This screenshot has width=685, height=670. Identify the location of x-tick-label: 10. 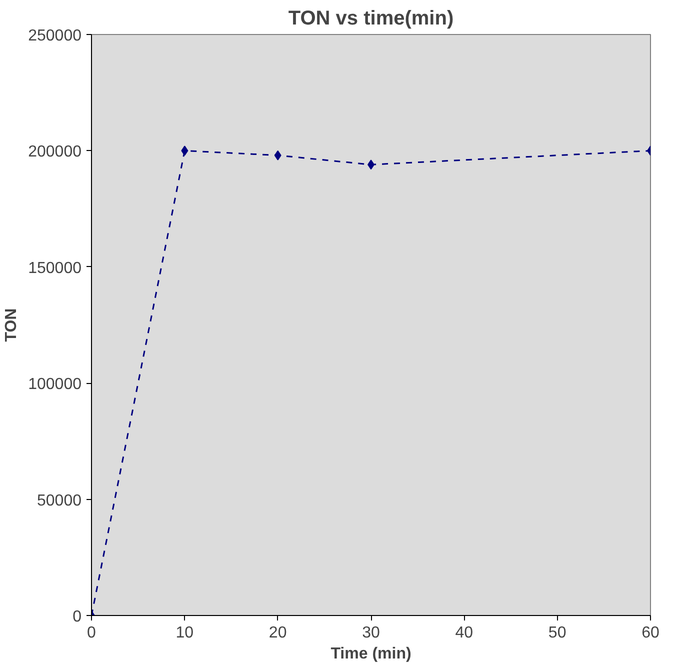
(185, 633).